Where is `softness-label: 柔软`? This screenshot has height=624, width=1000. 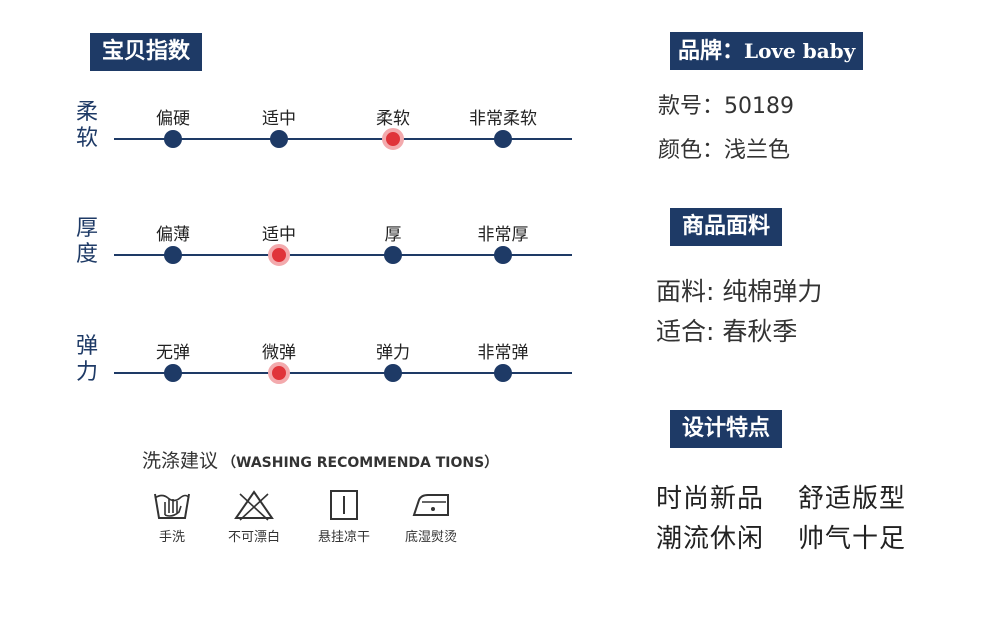
softness-label: 柔软 is located at coordinates (86, 125).